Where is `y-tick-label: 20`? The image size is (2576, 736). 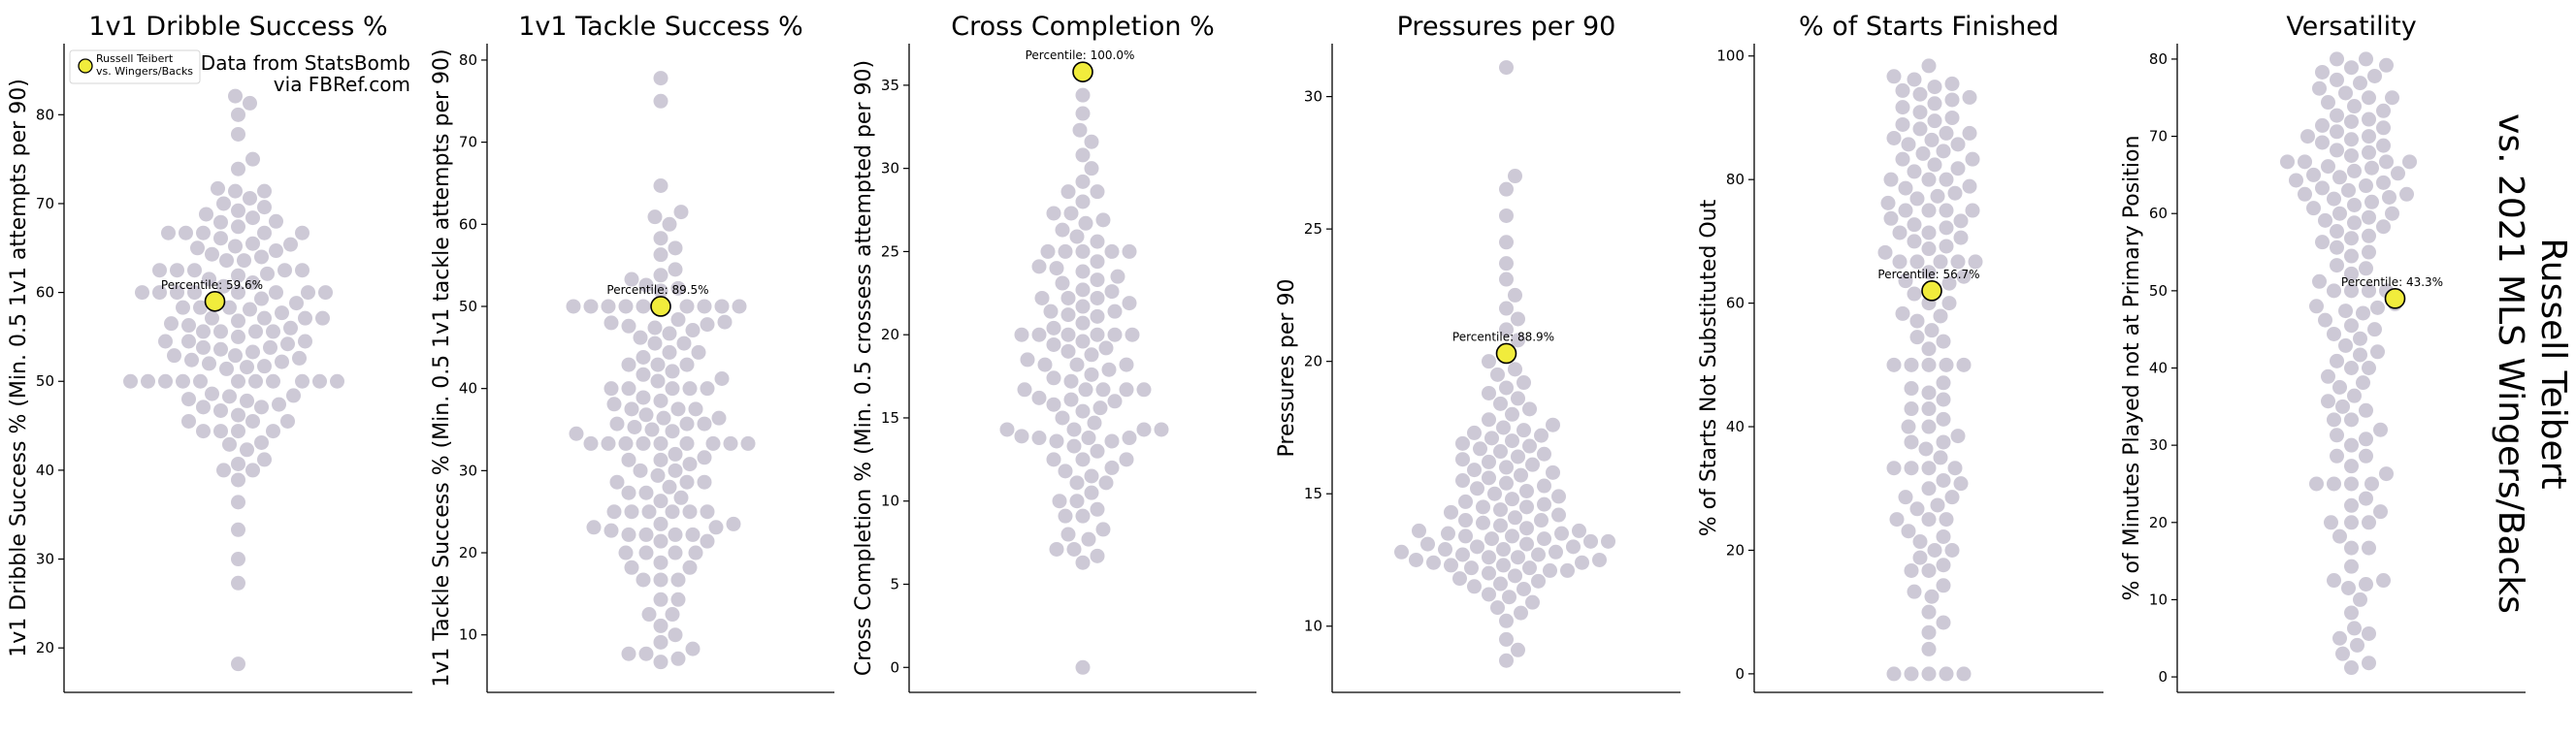 y-tick-label: 20 is located at coordinates (468, 552).